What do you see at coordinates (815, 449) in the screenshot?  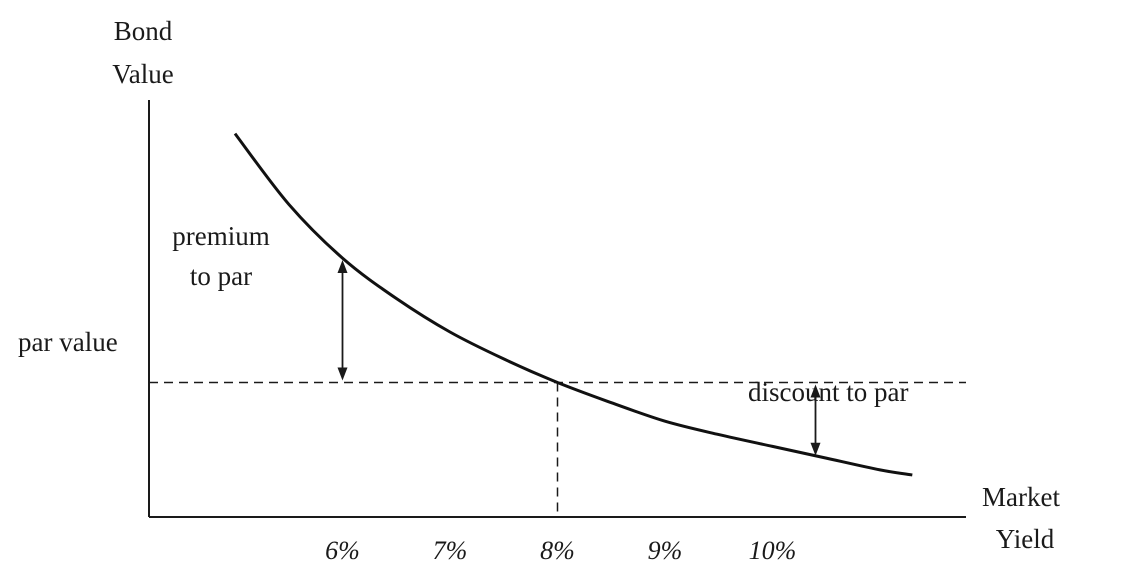 I see `discount-arrow-head-bottom` at bounding box center [815, 449].